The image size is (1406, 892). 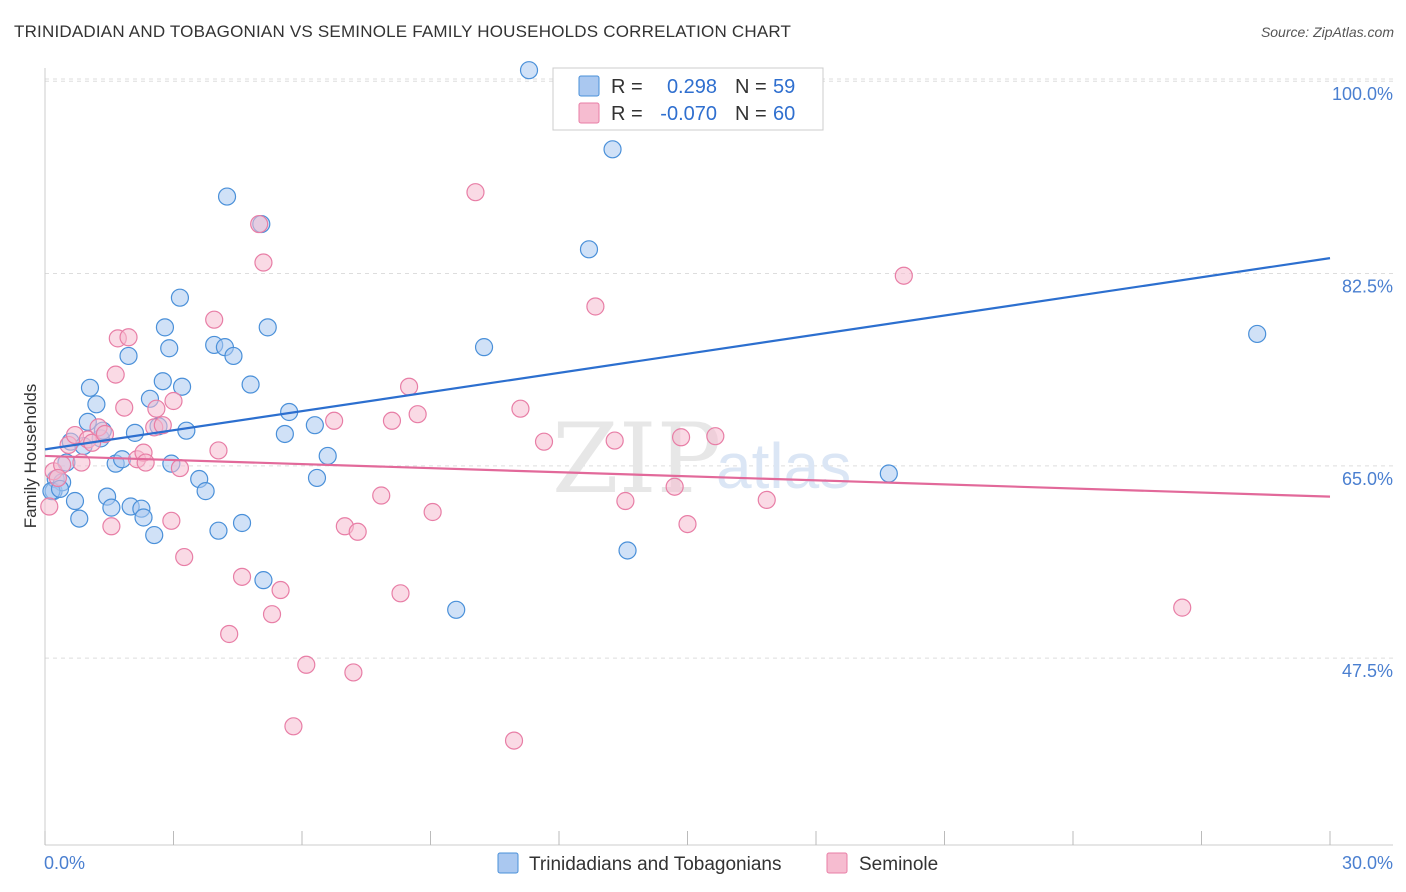 What do you see at coordinates (627, 114) in the screenshot?
I see `legend-r-label-pink: R =` at bounding box center [627, 114].